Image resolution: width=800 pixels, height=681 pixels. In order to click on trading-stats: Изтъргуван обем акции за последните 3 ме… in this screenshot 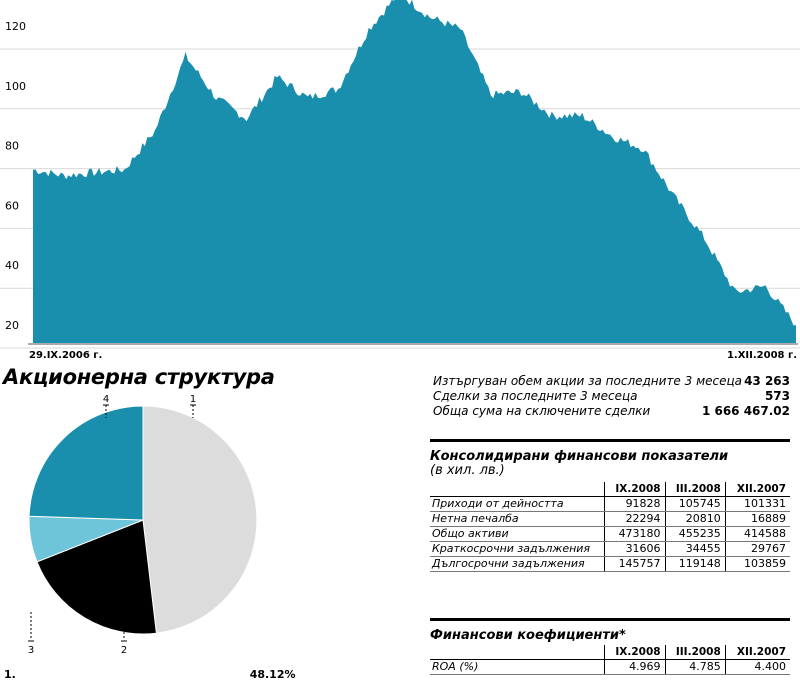, I will do `click(611, 396)`.